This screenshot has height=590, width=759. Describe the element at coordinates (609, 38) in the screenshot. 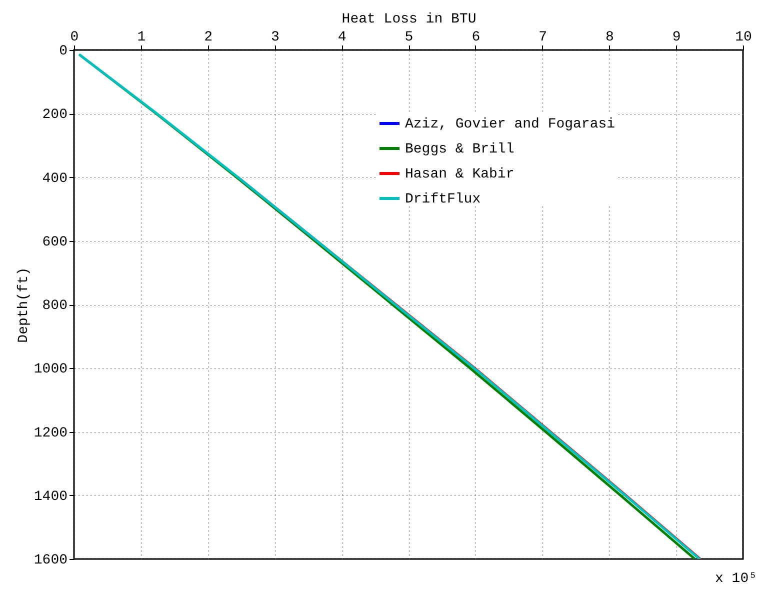

I see `x-tick-label: 8` at that location.